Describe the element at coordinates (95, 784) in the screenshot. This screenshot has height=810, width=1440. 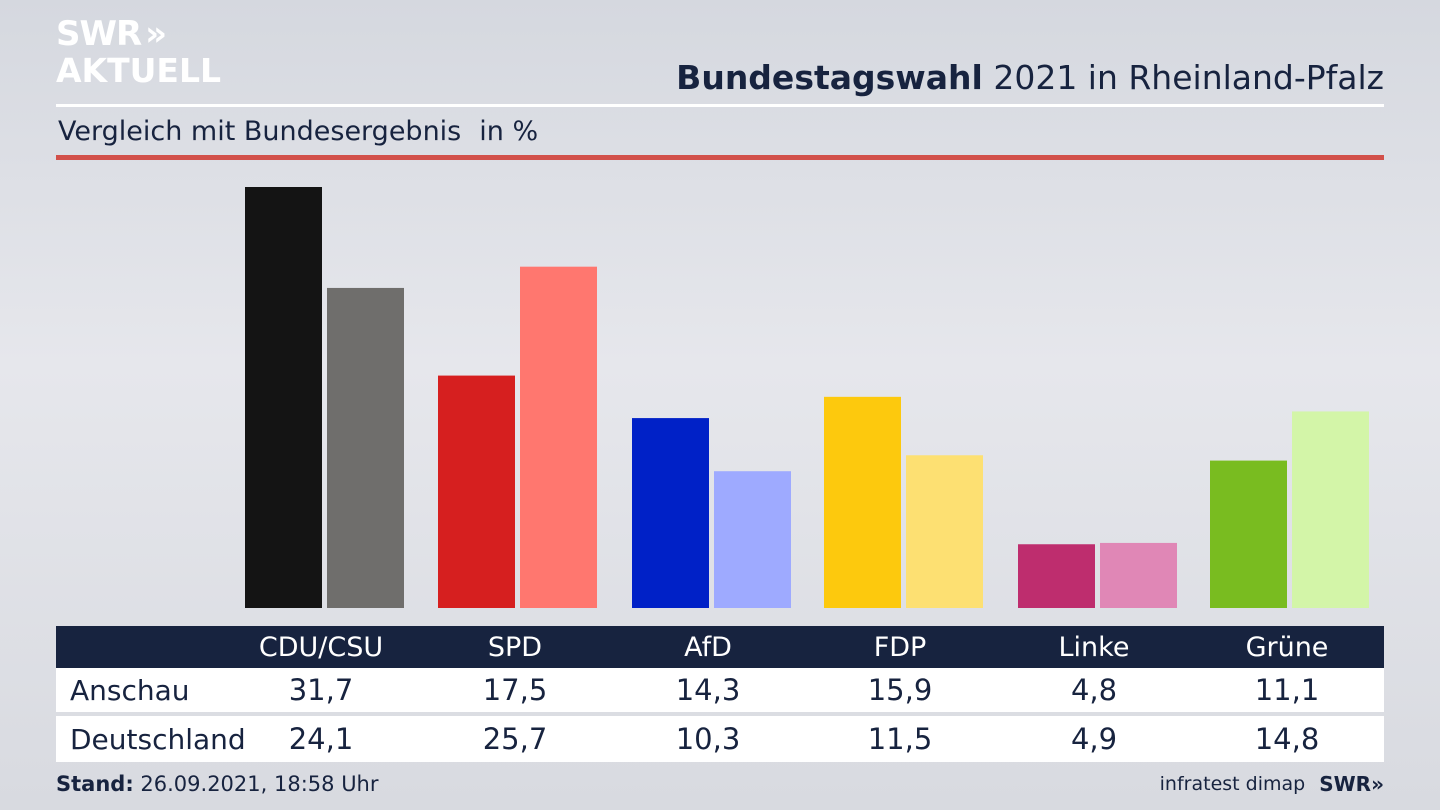
I see `timestamp-label: Stand:` at that location.